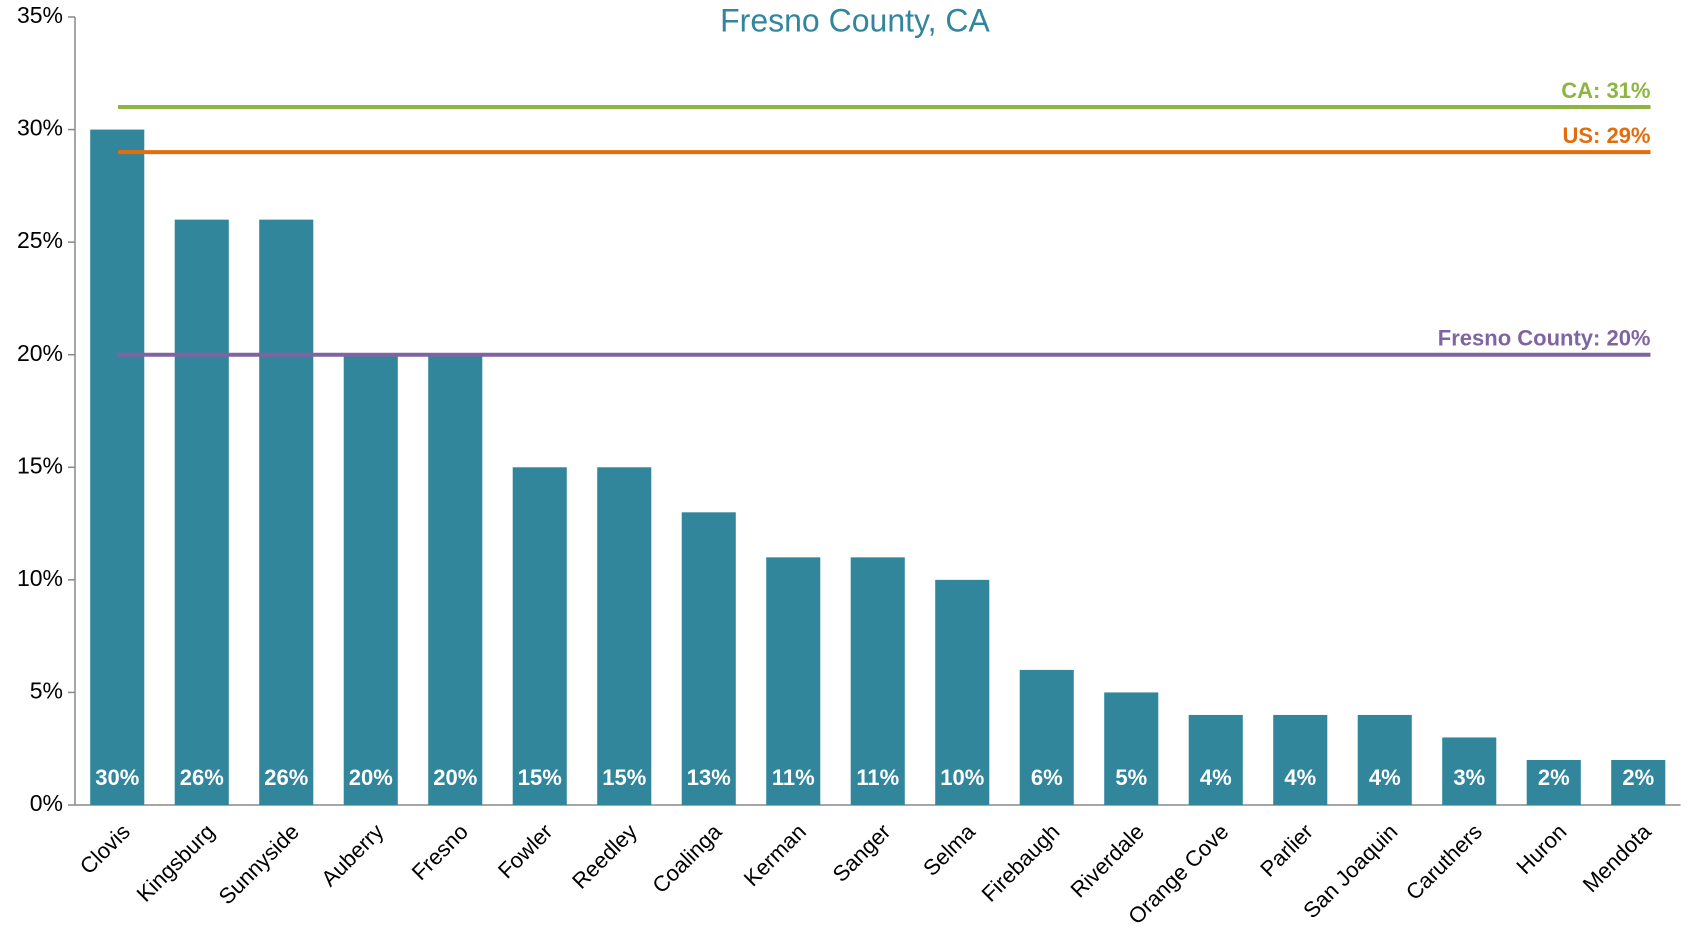  What do you see at coordinates (1544, 338) in the screenshot?
I see `reference-label: Fresno County: 20%` at bounding box center [1544, 338].